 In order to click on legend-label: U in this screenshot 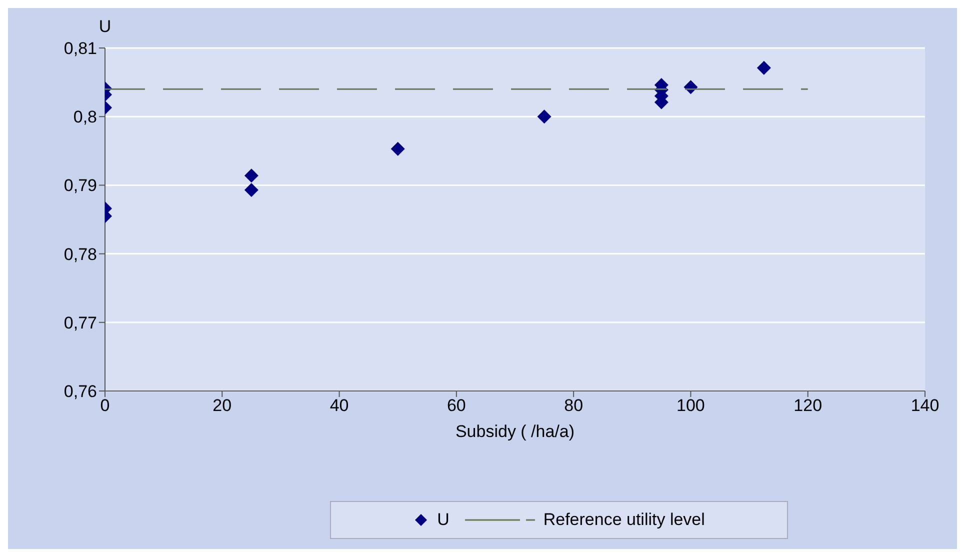, I will do `click(443, 520)`.